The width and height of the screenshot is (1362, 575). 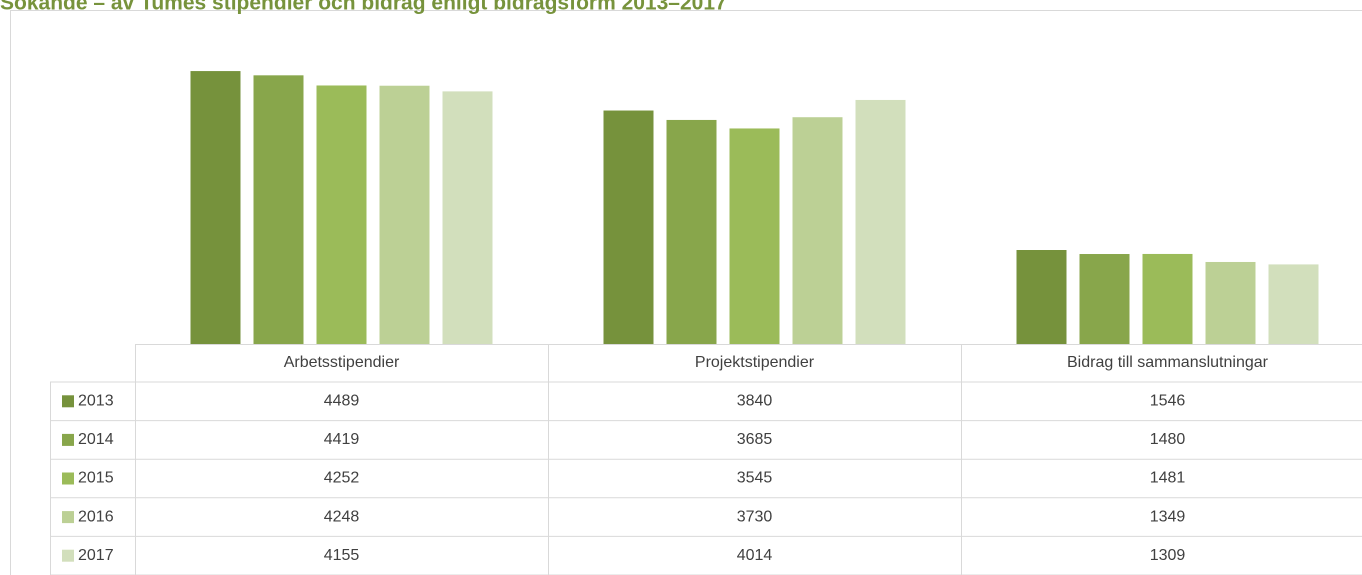 I want to click on table-value: 1309, so click(x=1168, y=555).